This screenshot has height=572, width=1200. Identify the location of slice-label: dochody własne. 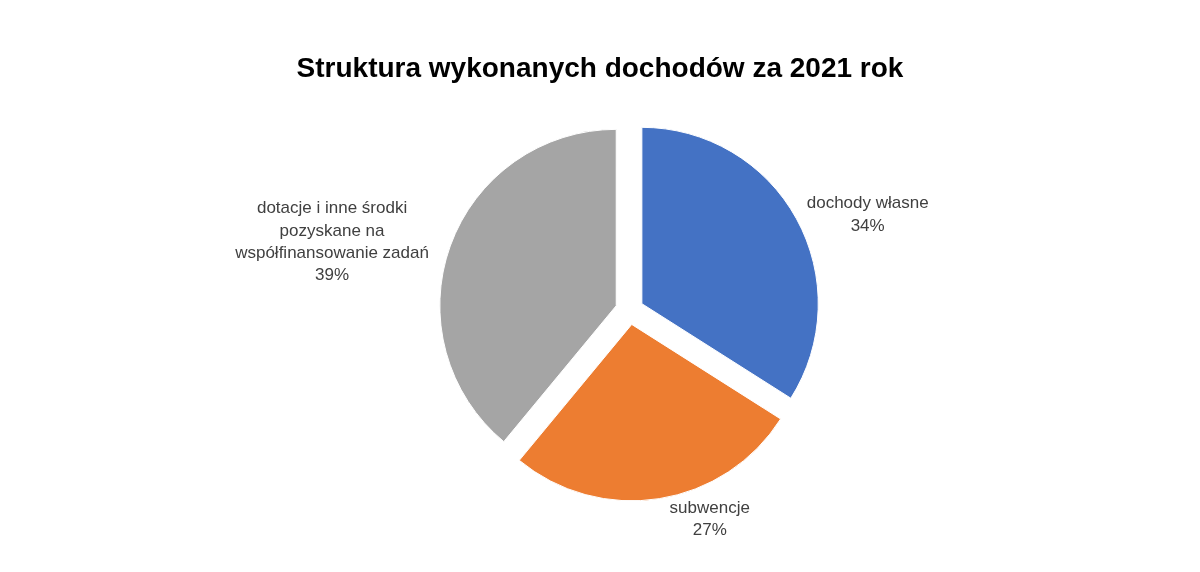
(867, 203).